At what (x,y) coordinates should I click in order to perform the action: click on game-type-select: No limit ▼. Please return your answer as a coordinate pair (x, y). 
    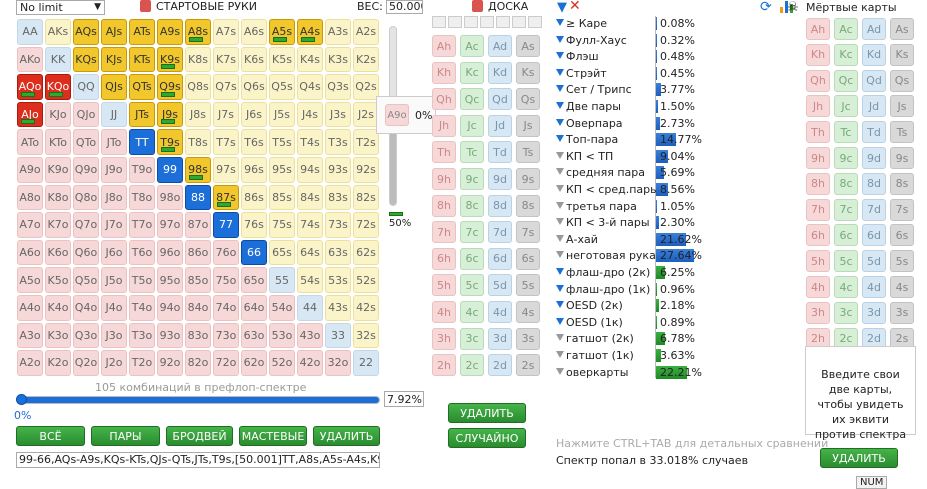
    Looking at the image, I should click on (60, 7).